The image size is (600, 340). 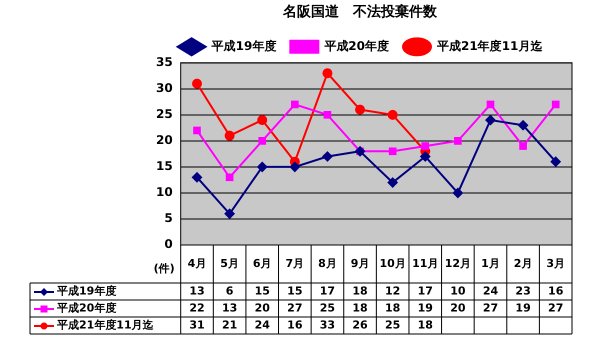 I want to click on text: 平成19年度, so click(x=86, y=291).